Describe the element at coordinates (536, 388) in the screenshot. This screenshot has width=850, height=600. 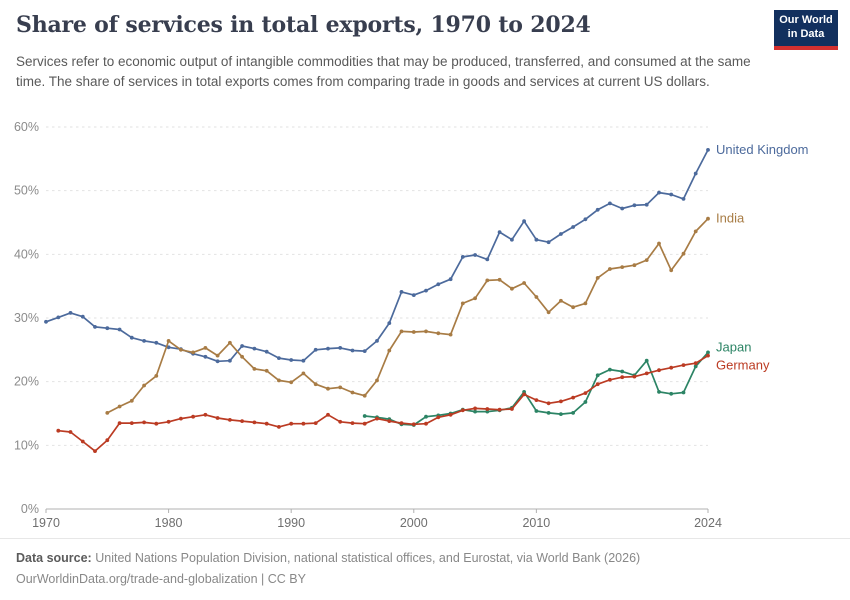
I see `series-line-japan` at that location.